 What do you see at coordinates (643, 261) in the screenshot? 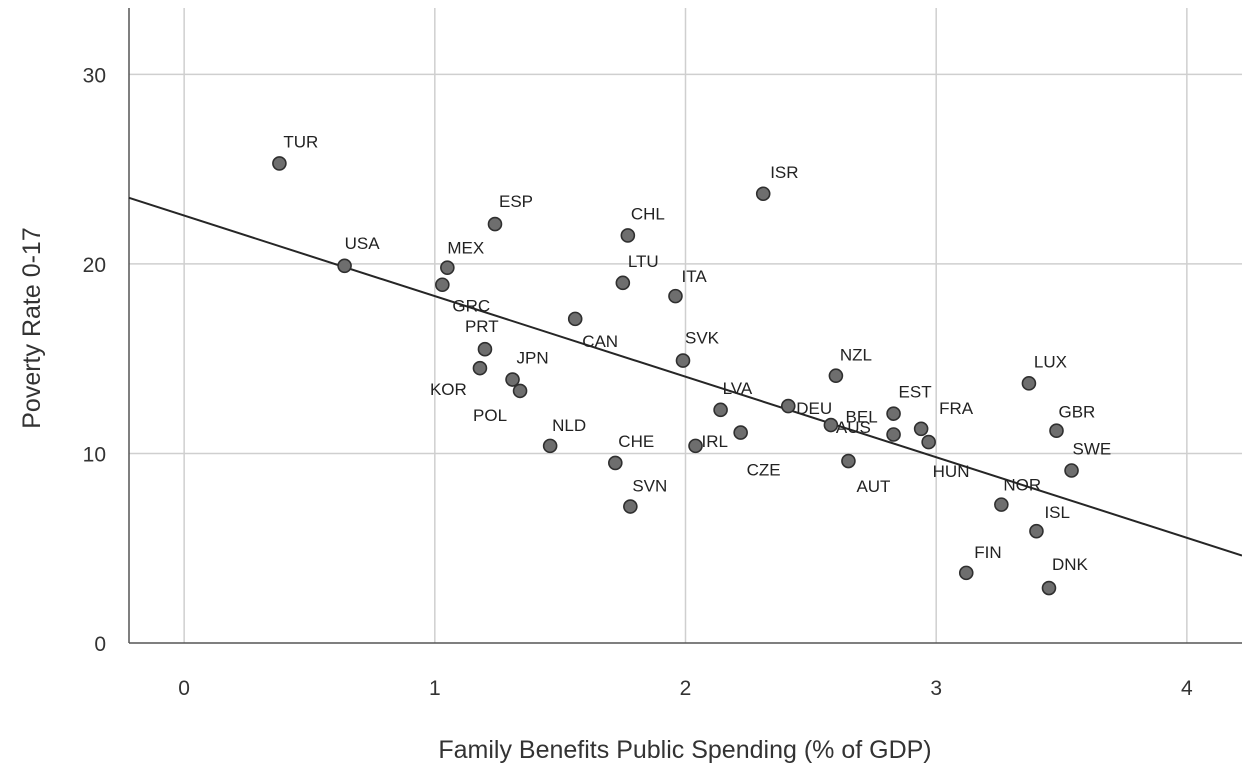
I see `point-label-ltu: LTU` at bounding box center [643, 261].